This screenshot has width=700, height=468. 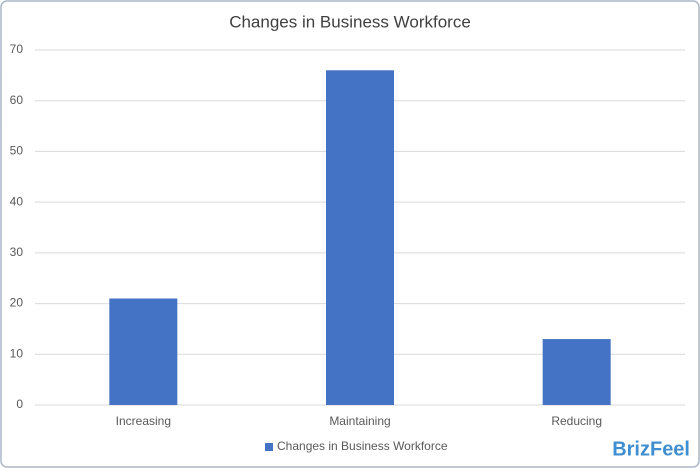 I want to click on y-tick-label: 50, so click(x=17, y=151).